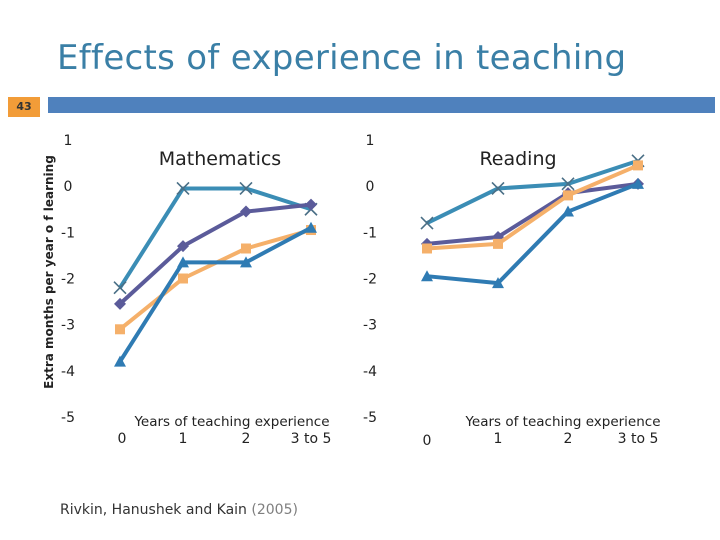  Describe the element at coordinates (24, 107) in the screenshot. I see `slide-number: 43` at that location.